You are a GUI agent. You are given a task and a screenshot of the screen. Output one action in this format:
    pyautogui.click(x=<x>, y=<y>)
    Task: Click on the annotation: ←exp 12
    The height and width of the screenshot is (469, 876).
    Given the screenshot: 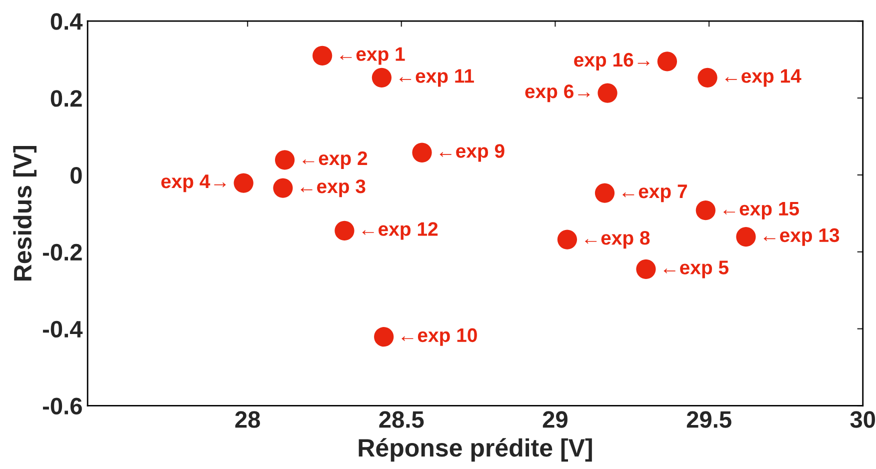 What is the action you would take?
    pyautogui.click(x=400, y=231)
    